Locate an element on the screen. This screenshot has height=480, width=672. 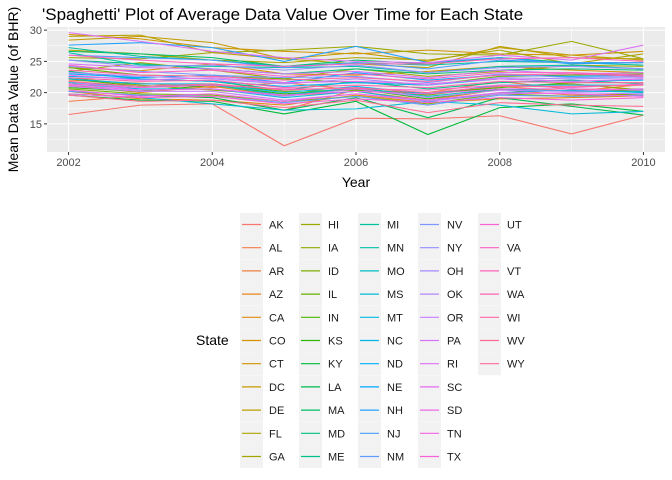
series-line-va is located at coordinates (356, 72).